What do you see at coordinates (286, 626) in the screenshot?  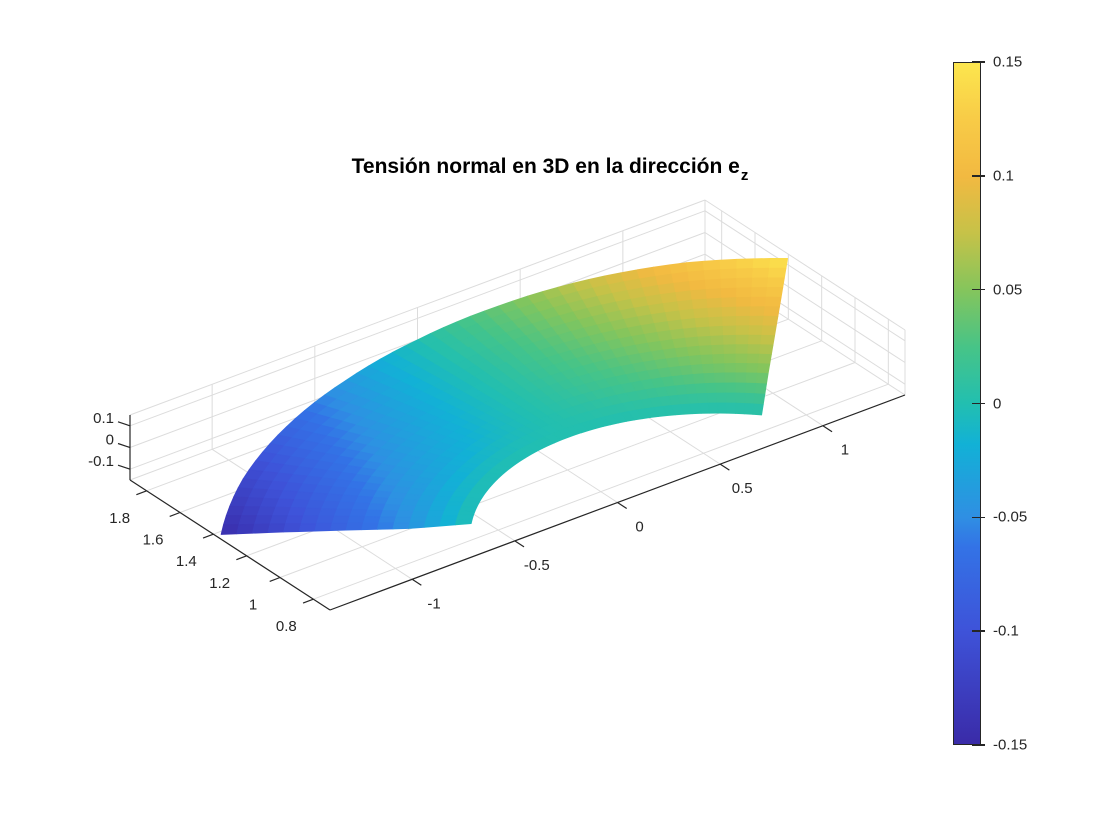 I see `y-tick-label: 0.8` at bounding box center [286, 626].